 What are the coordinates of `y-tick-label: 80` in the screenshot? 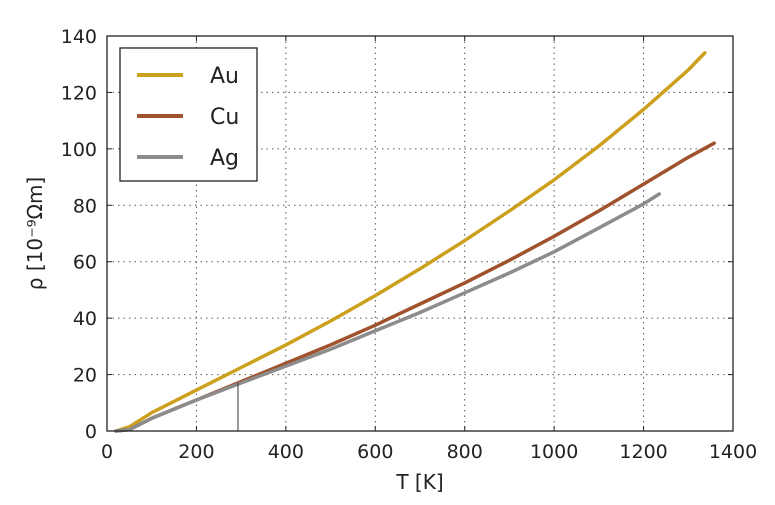 It's located at (85, 206).